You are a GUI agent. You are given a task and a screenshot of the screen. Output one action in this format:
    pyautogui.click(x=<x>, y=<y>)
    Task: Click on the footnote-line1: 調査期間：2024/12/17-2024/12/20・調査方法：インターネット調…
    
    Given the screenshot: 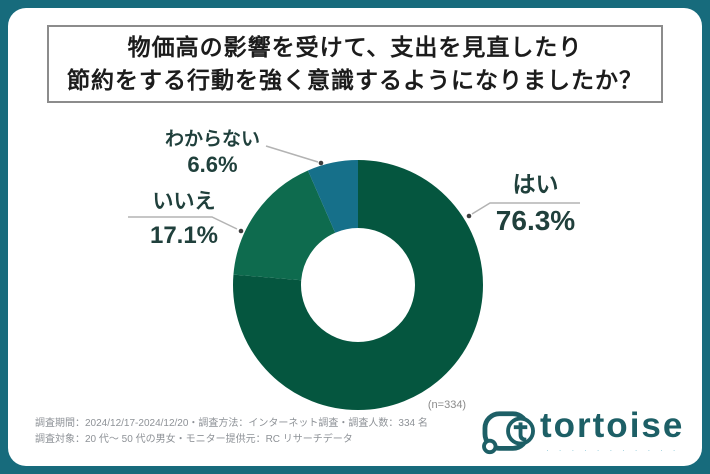 What is the action you would take?
    pyautogui.click(x=231, y=423)
    